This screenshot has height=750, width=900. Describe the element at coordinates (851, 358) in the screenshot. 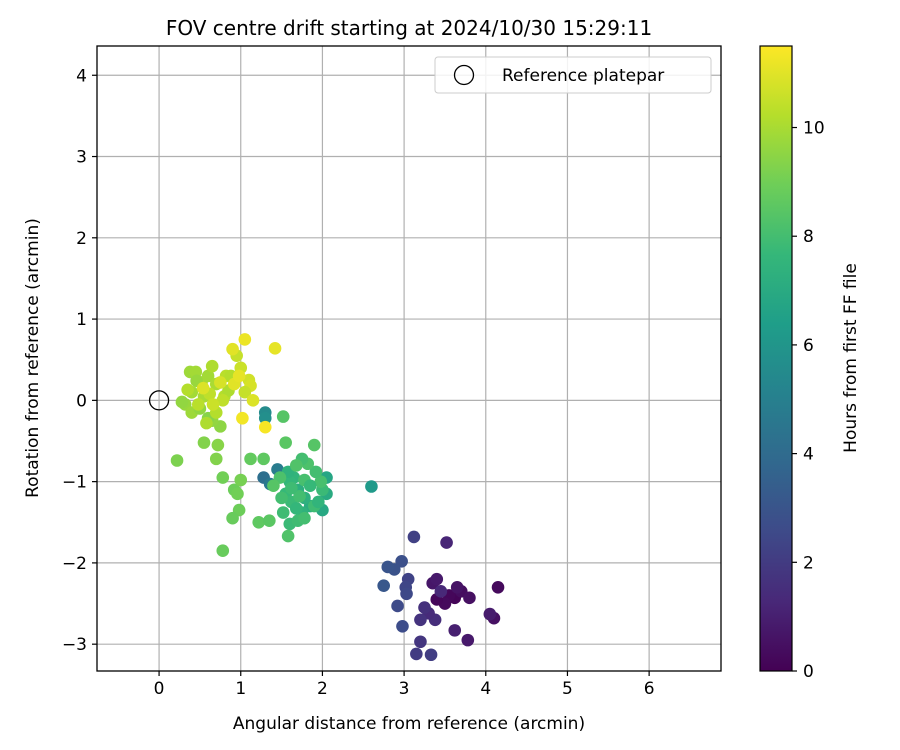

I see `colorbar-label: Hours from first FF file` at that location.